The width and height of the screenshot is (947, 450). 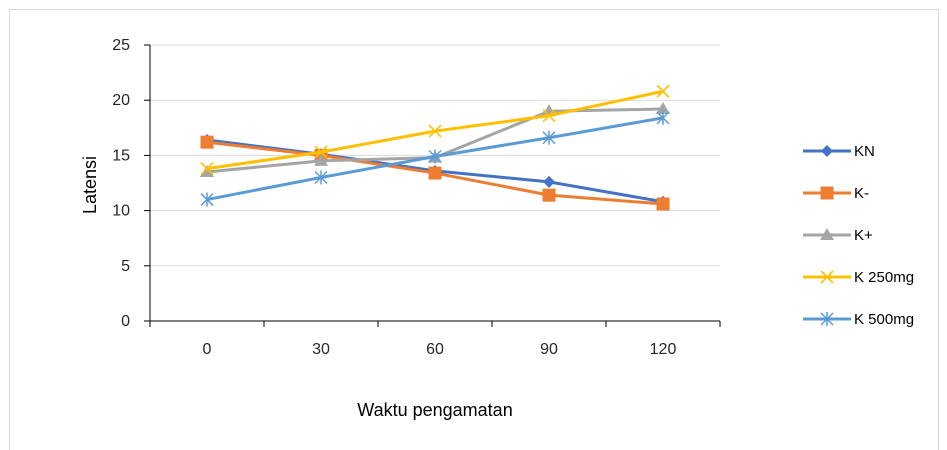 I want to click on y-tick-label: 25, so click(x=121, y=45).